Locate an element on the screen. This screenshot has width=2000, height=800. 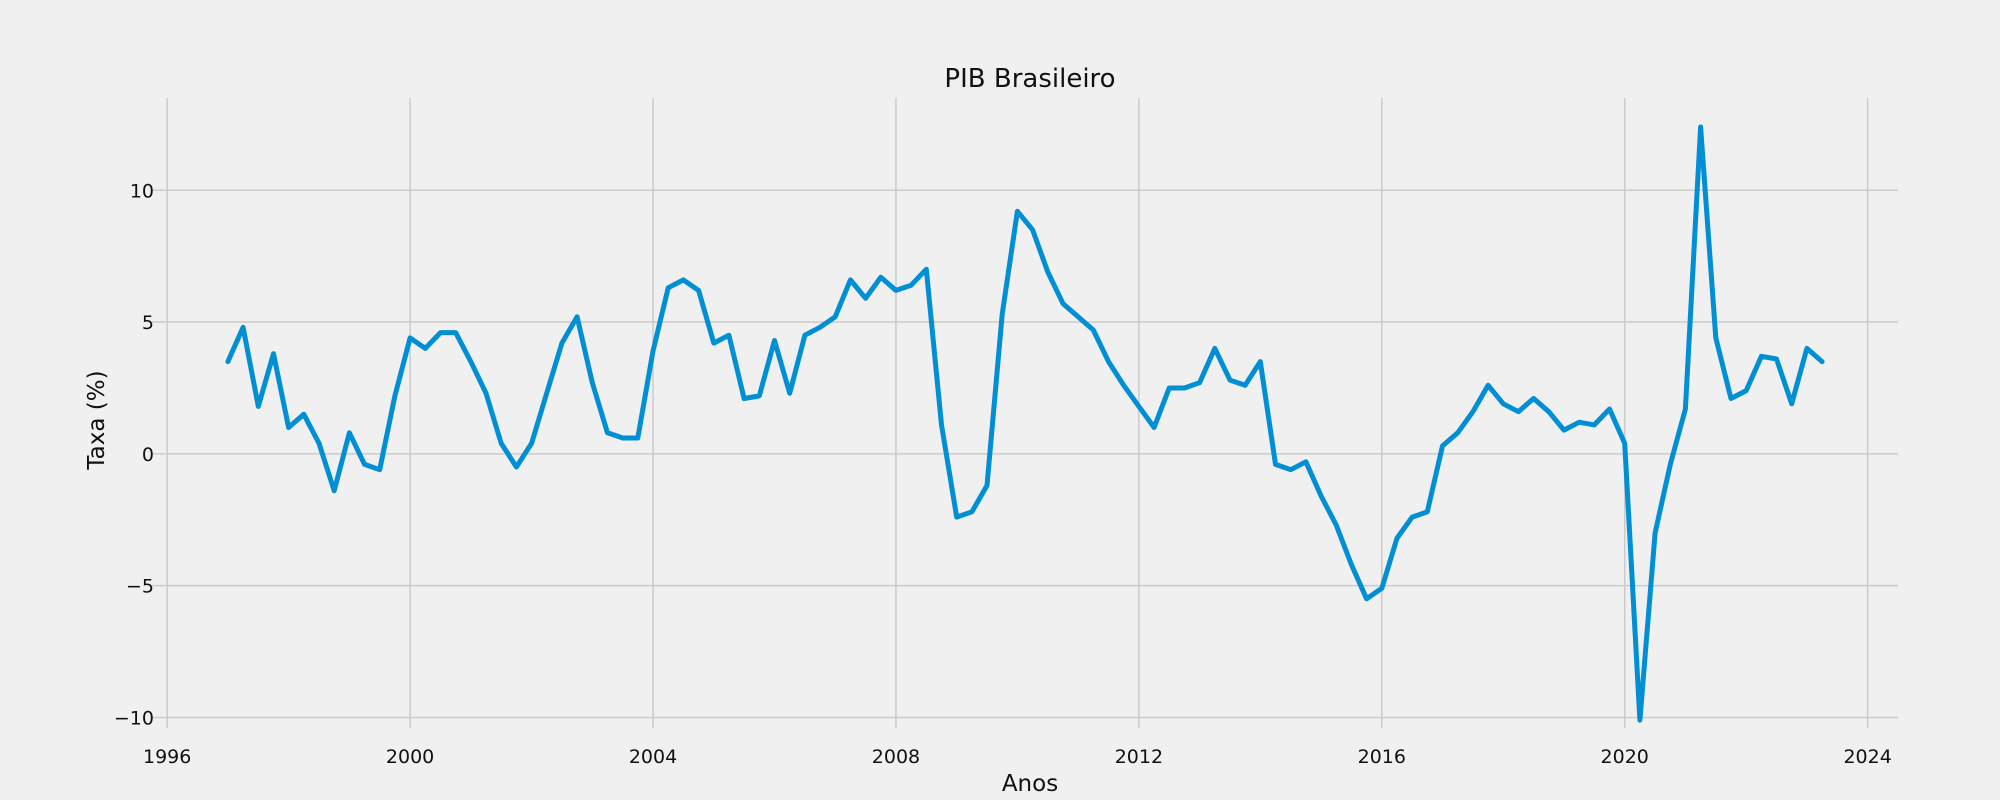
x-tick-label: 2000 is located at coordinates (410, 757).